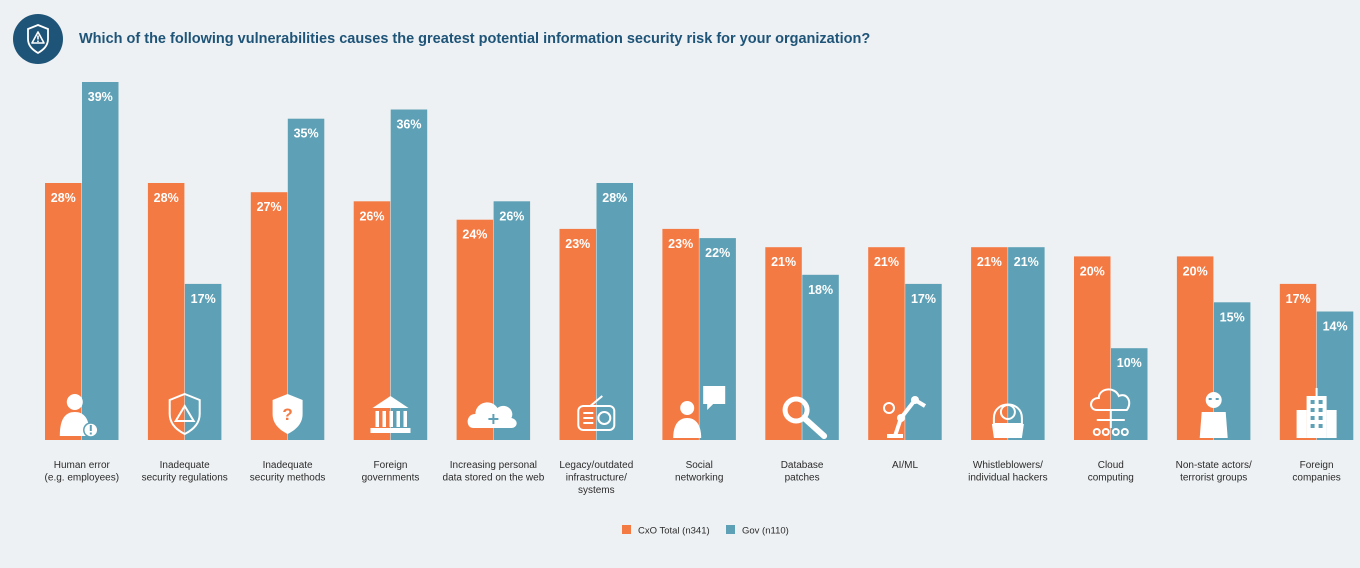 Image resolution: width=1360 pixels, height=568 pixels. I want to click on legend: CxO Total (n341) Gov (n110), so click(705, 531).